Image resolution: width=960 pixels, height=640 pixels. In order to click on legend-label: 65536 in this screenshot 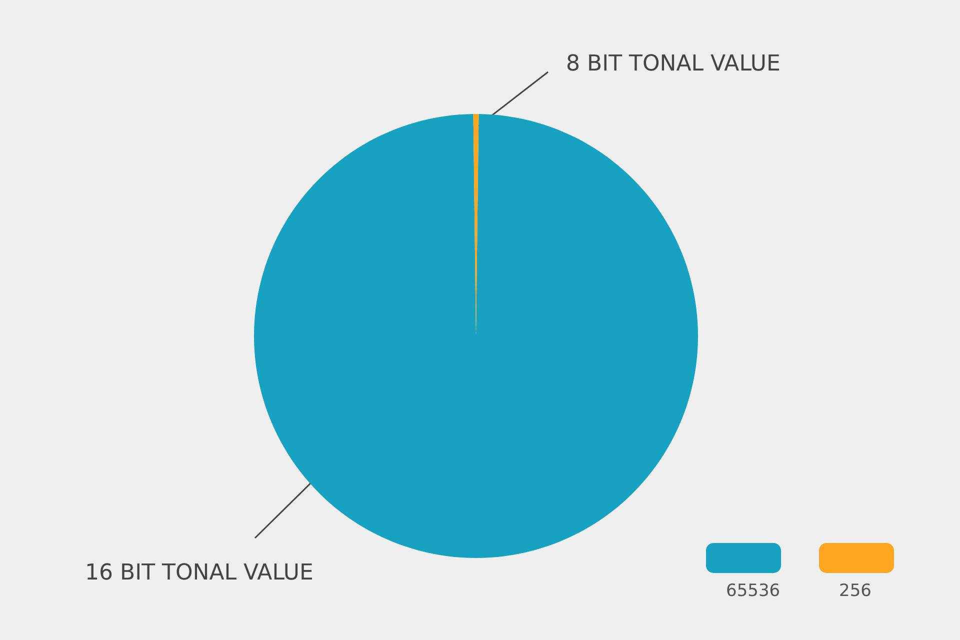, I will do `click(753, 591)`.